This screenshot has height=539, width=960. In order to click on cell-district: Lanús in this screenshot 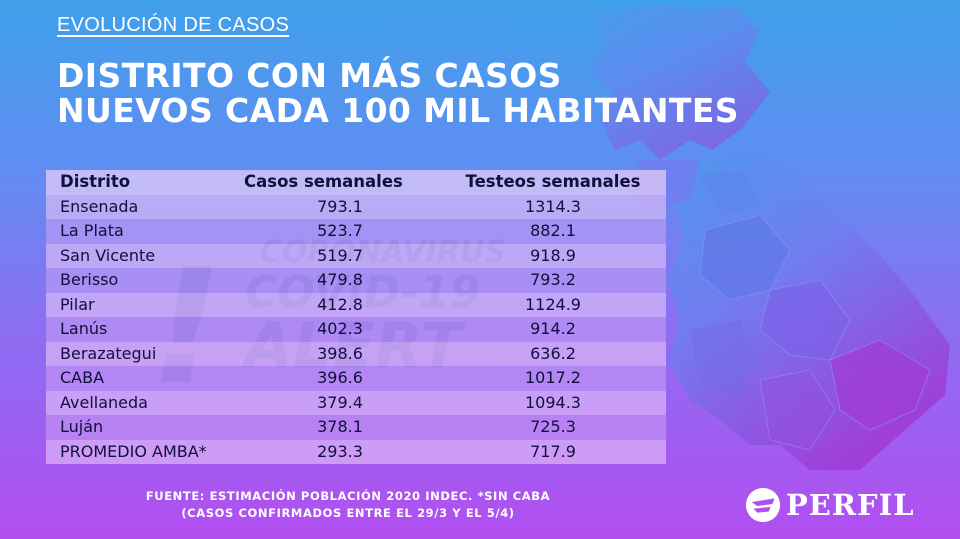, I will do `click(84, 328)`.